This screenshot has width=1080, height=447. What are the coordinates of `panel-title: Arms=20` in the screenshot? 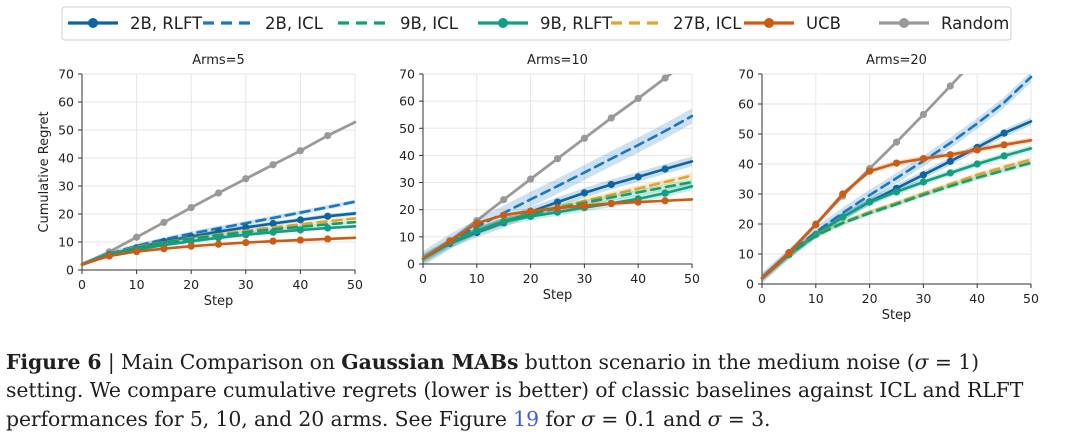 It's located at (896, 60).